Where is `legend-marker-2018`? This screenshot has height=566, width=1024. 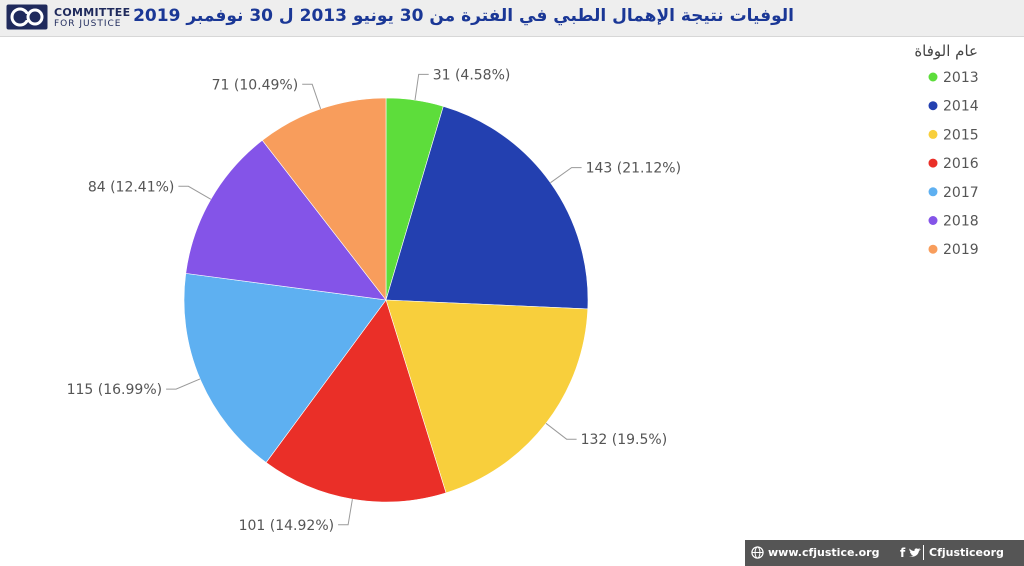
legend-marker-2018 is located at coordinates (933, 220).